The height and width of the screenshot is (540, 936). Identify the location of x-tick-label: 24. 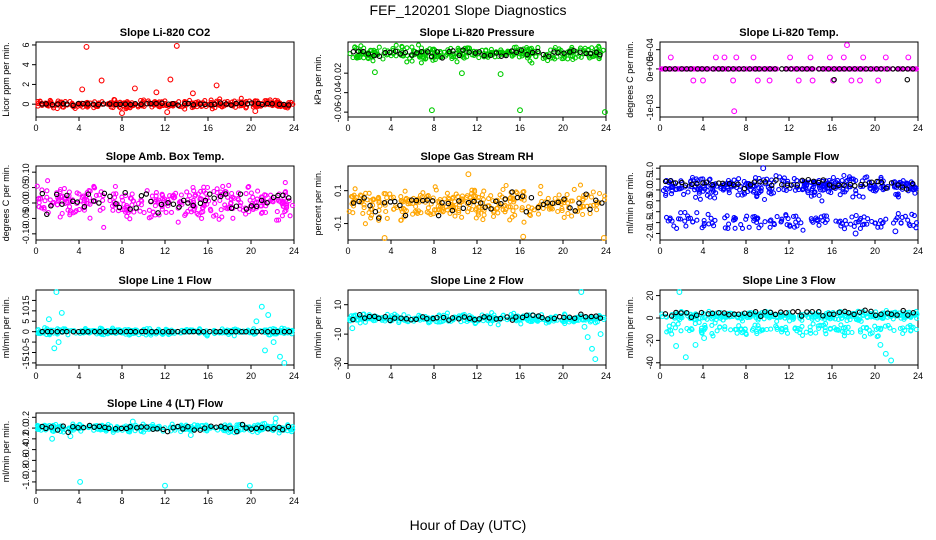
(606, 128).